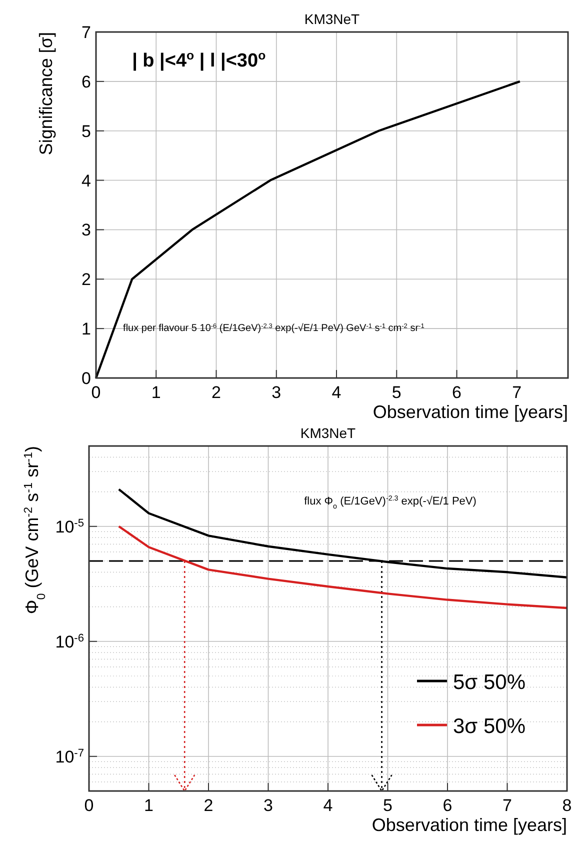 The width and height of the screenshot is (575, 842). I want to click on legend-label: 3σ 50%, so click(489, 726).